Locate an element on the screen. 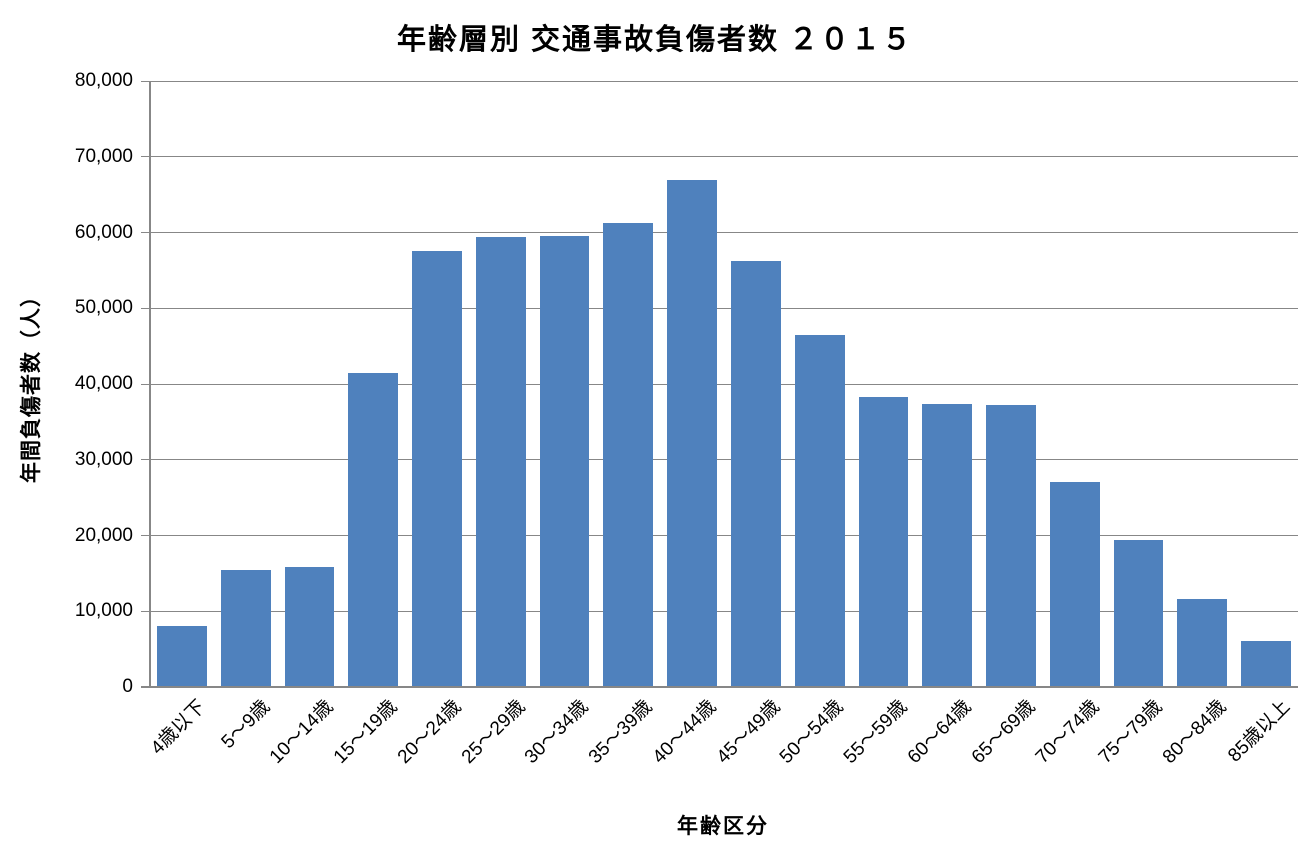 The image size is (1310, 850). bar-15～19歳 is located at coordinates (373, 529).